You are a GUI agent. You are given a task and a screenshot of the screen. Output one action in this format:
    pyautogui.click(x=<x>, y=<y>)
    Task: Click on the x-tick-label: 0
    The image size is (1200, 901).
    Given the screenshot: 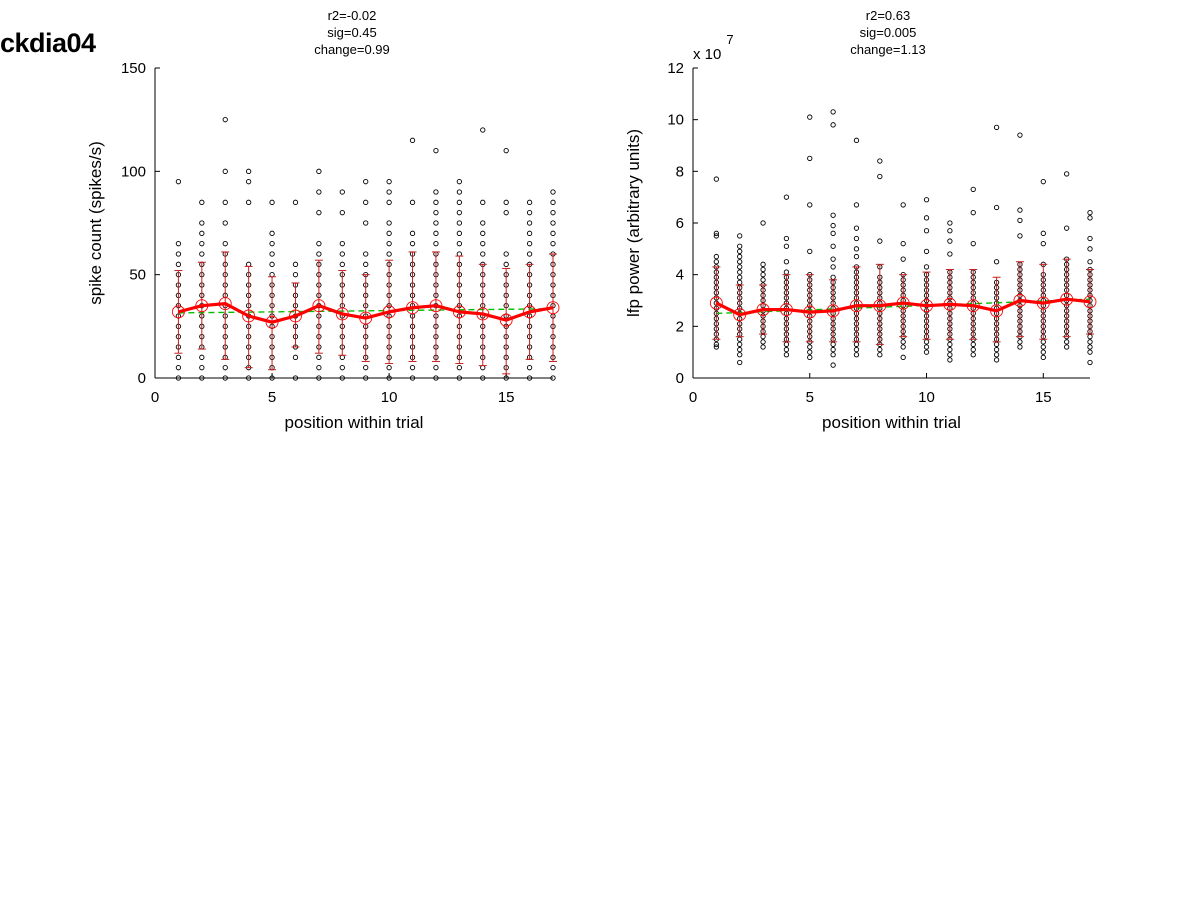 What is the action you would take?
    pyautogui.click(x=693, y=397)
    